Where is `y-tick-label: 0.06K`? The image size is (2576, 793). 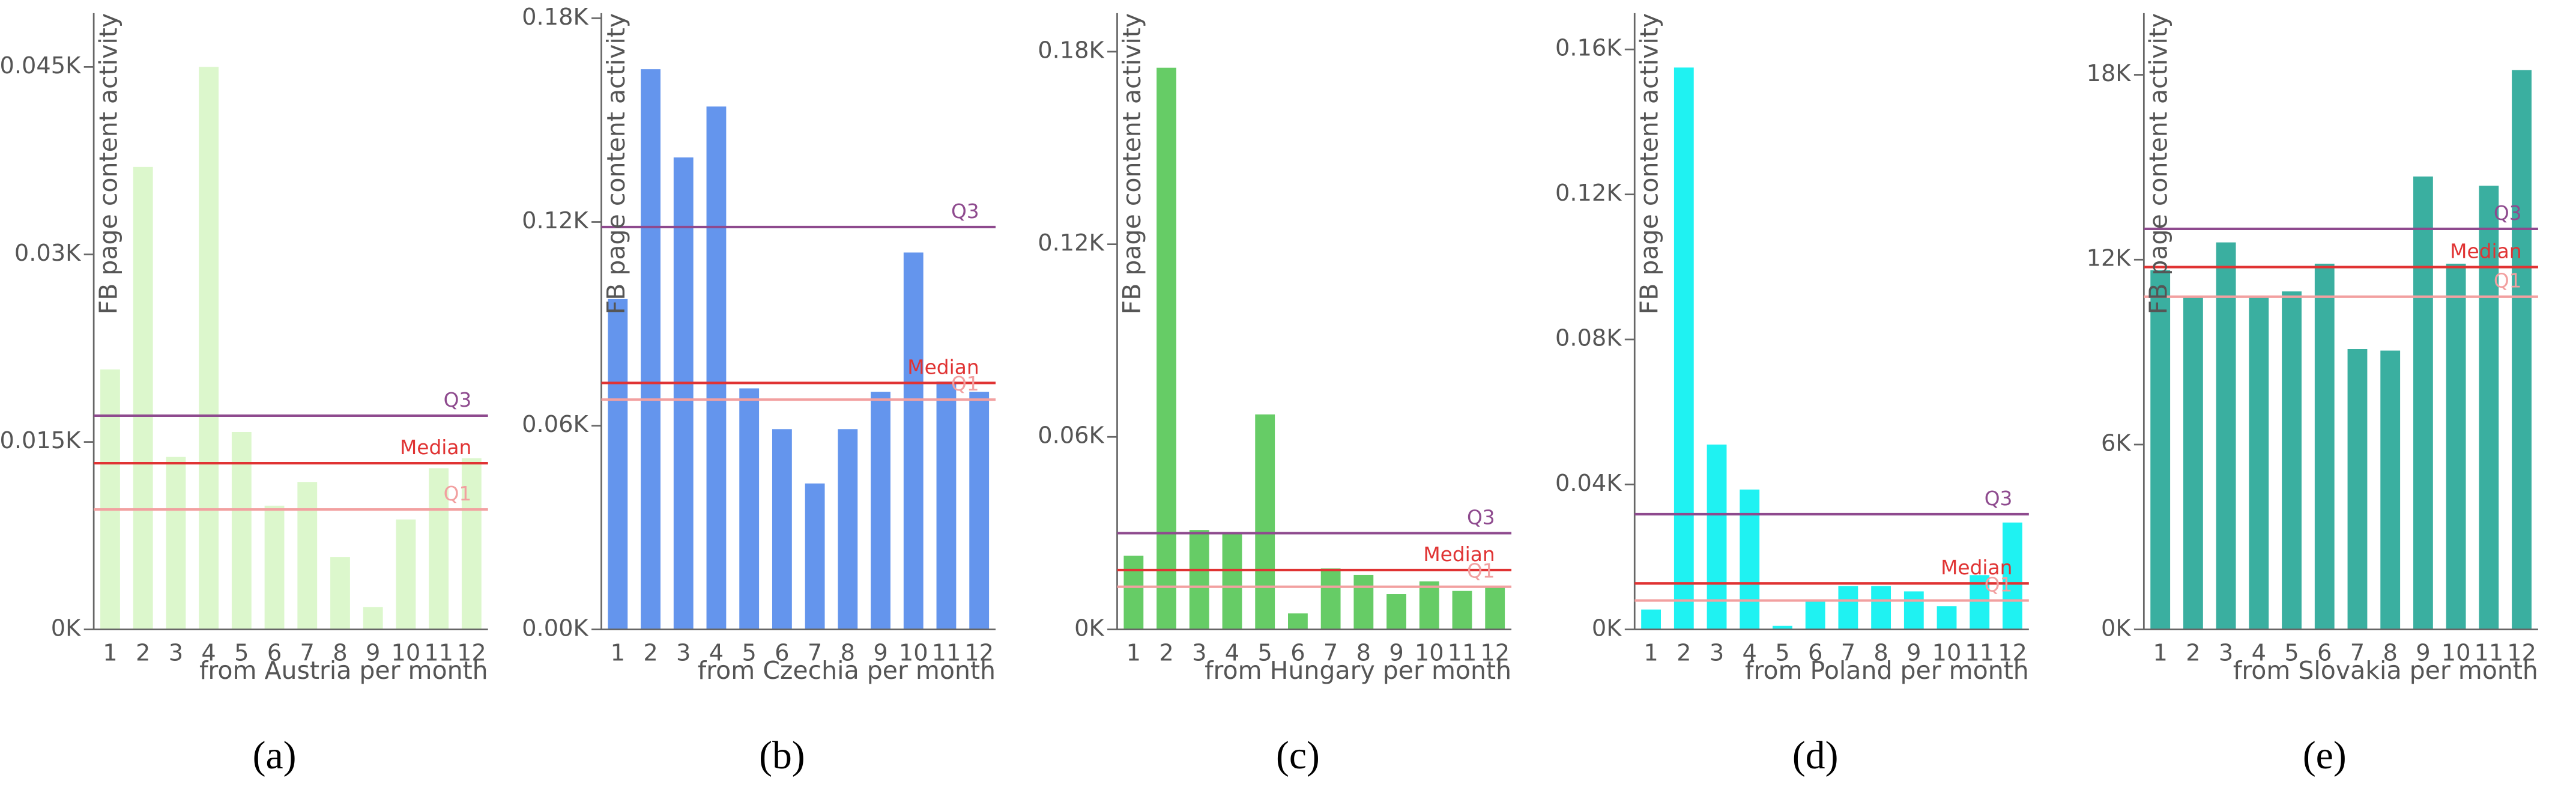 y-tick-label: 0.06K is located at coordinates (555, 424).